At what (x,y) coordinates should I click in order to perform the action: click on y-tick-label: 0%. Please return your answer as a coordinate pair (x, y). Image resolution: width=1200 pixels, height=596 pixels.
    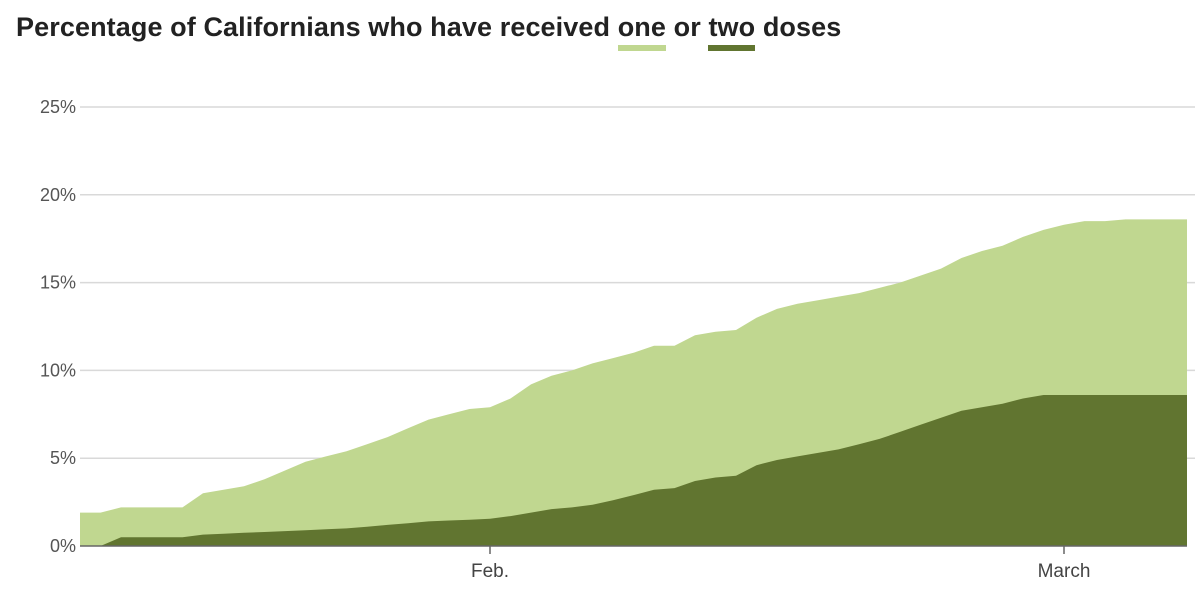
    Looking at the image, I should click on (63, 546).